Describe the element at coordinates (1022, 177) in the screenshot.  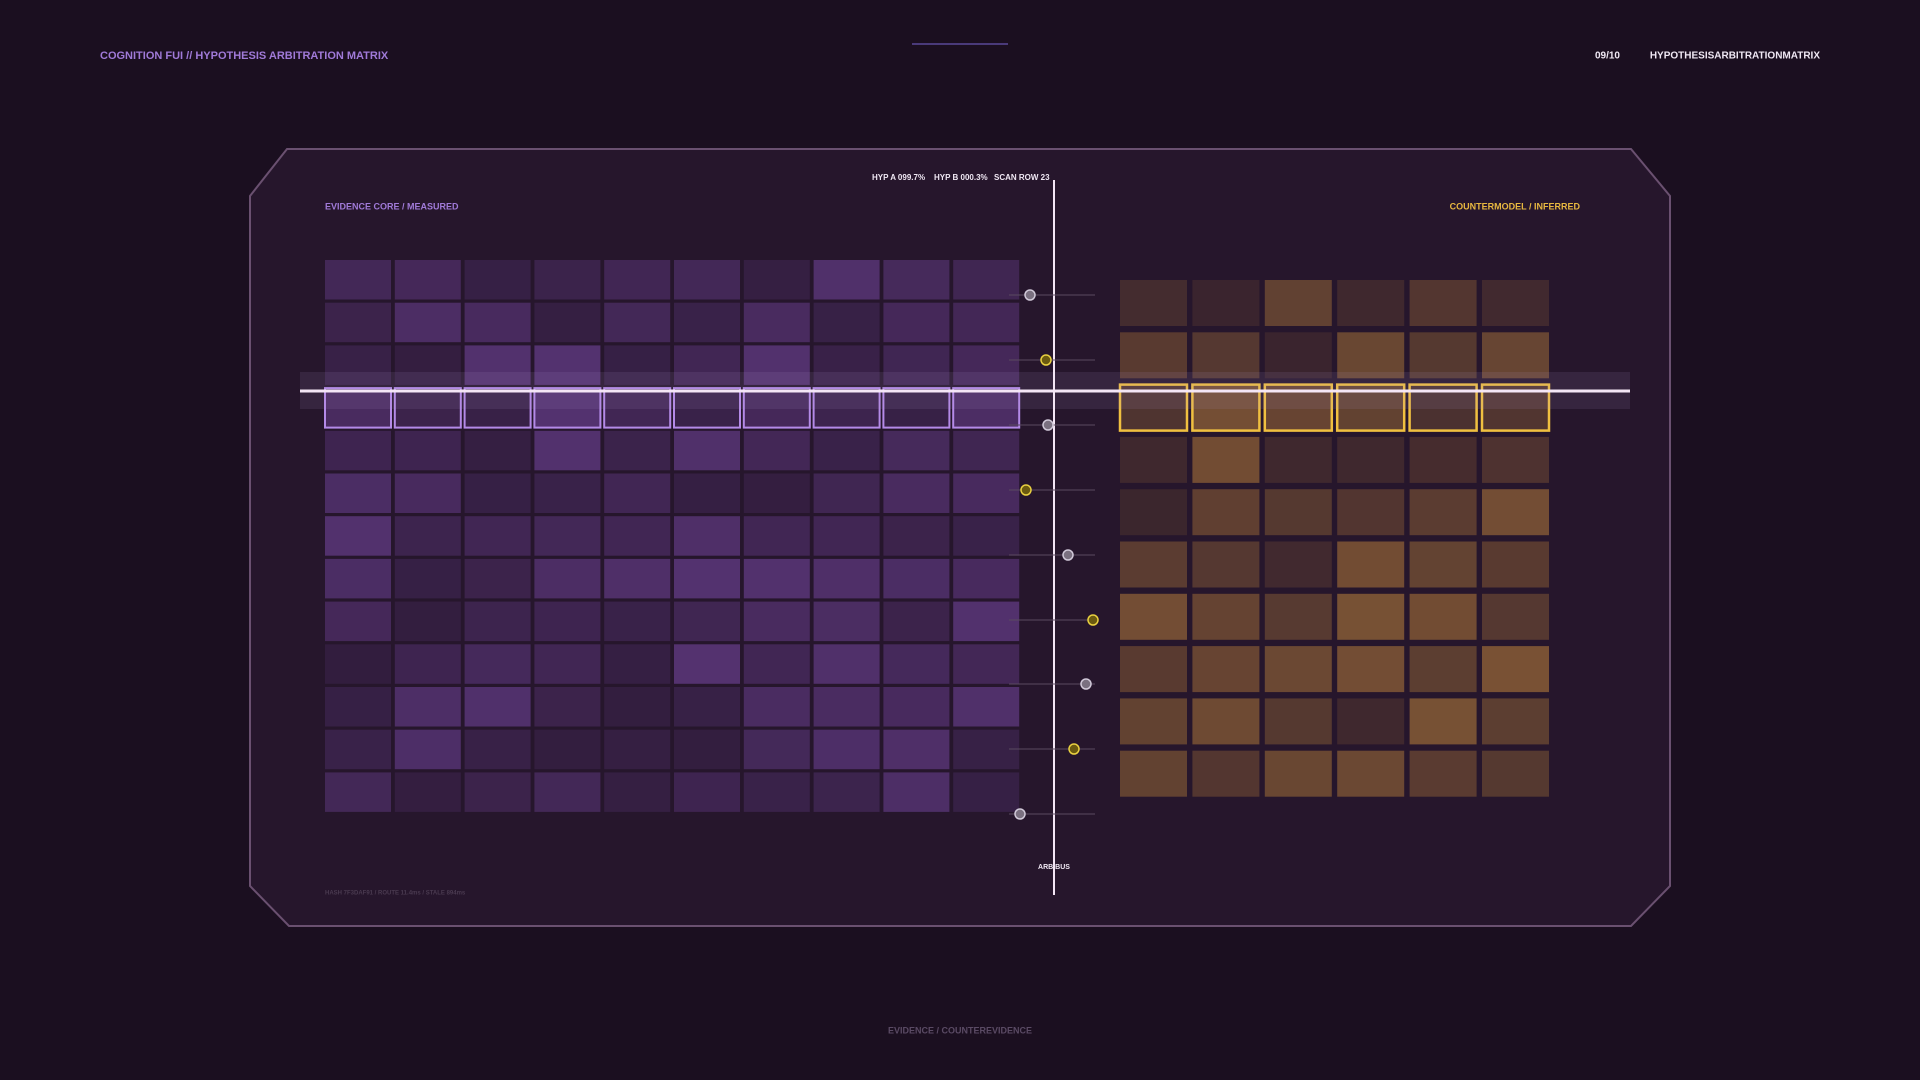
I see `scan-row: SCAN ROW 23` at that location.